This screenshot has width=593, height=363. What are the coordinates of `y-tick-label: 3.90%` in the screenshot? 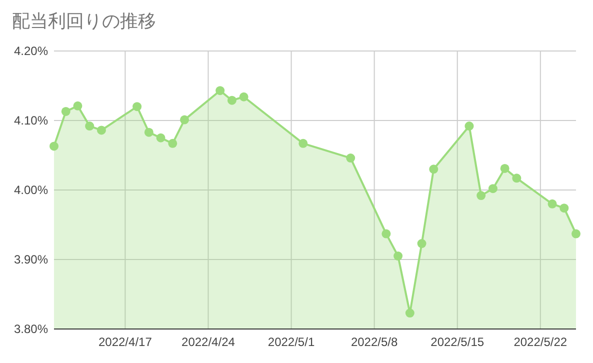 It's located at (31, 259).